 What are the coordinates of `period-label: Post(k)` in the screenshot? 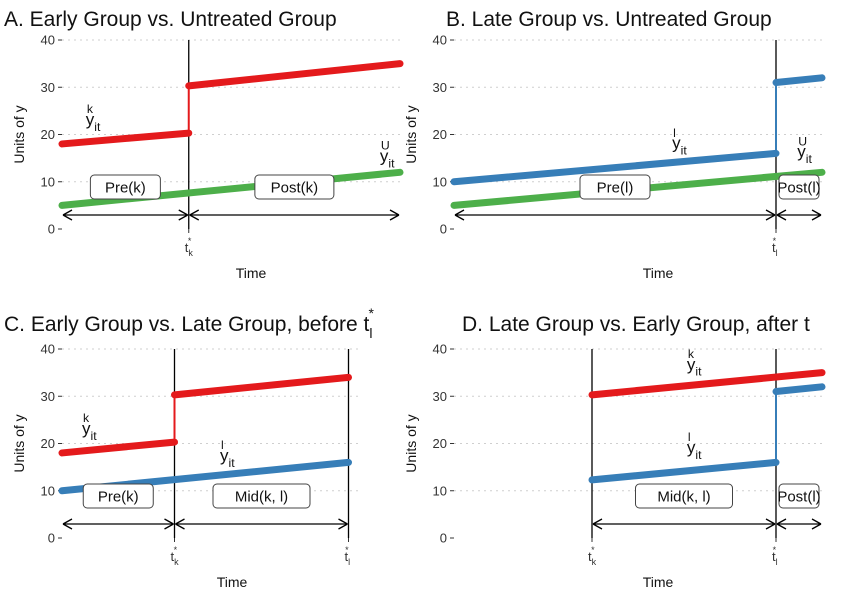 It's located at (295, 188).